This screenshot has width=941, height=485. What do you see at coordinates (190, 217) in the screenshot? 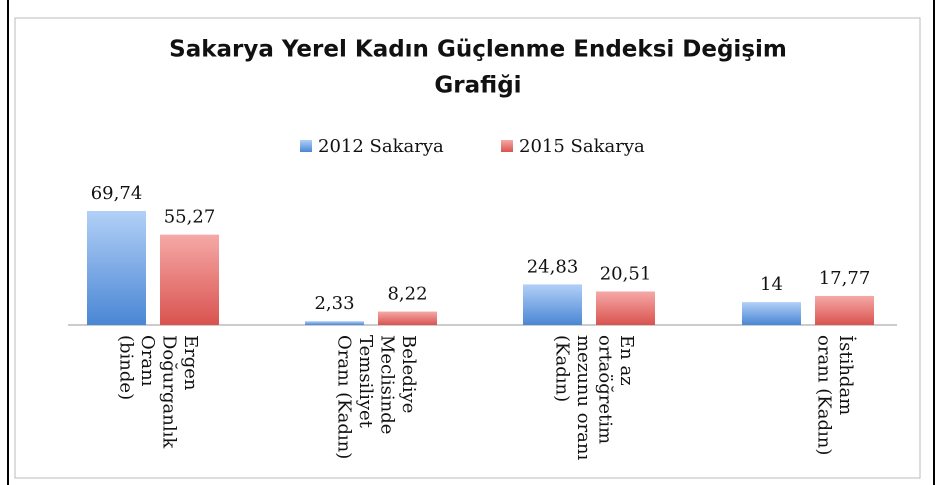
I see `value-label: 55,27` at bounding box center [190, 217].